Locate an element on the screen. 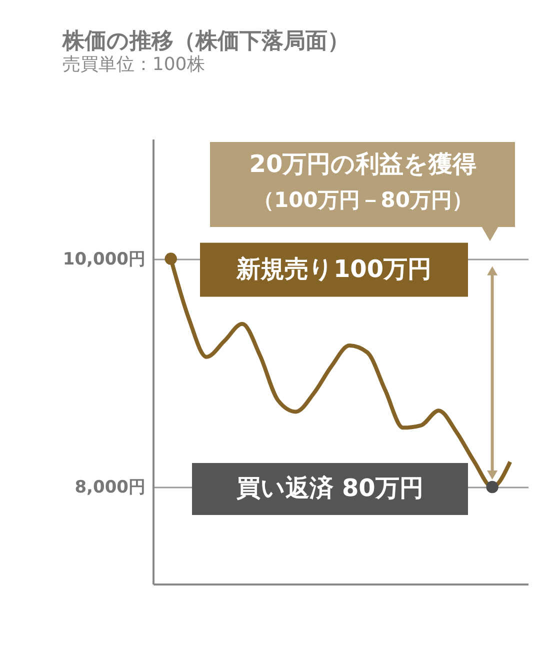 This screenshot has height=648, width=560. annotation: 新規売り100万円 is located at coordinates (333, 268).